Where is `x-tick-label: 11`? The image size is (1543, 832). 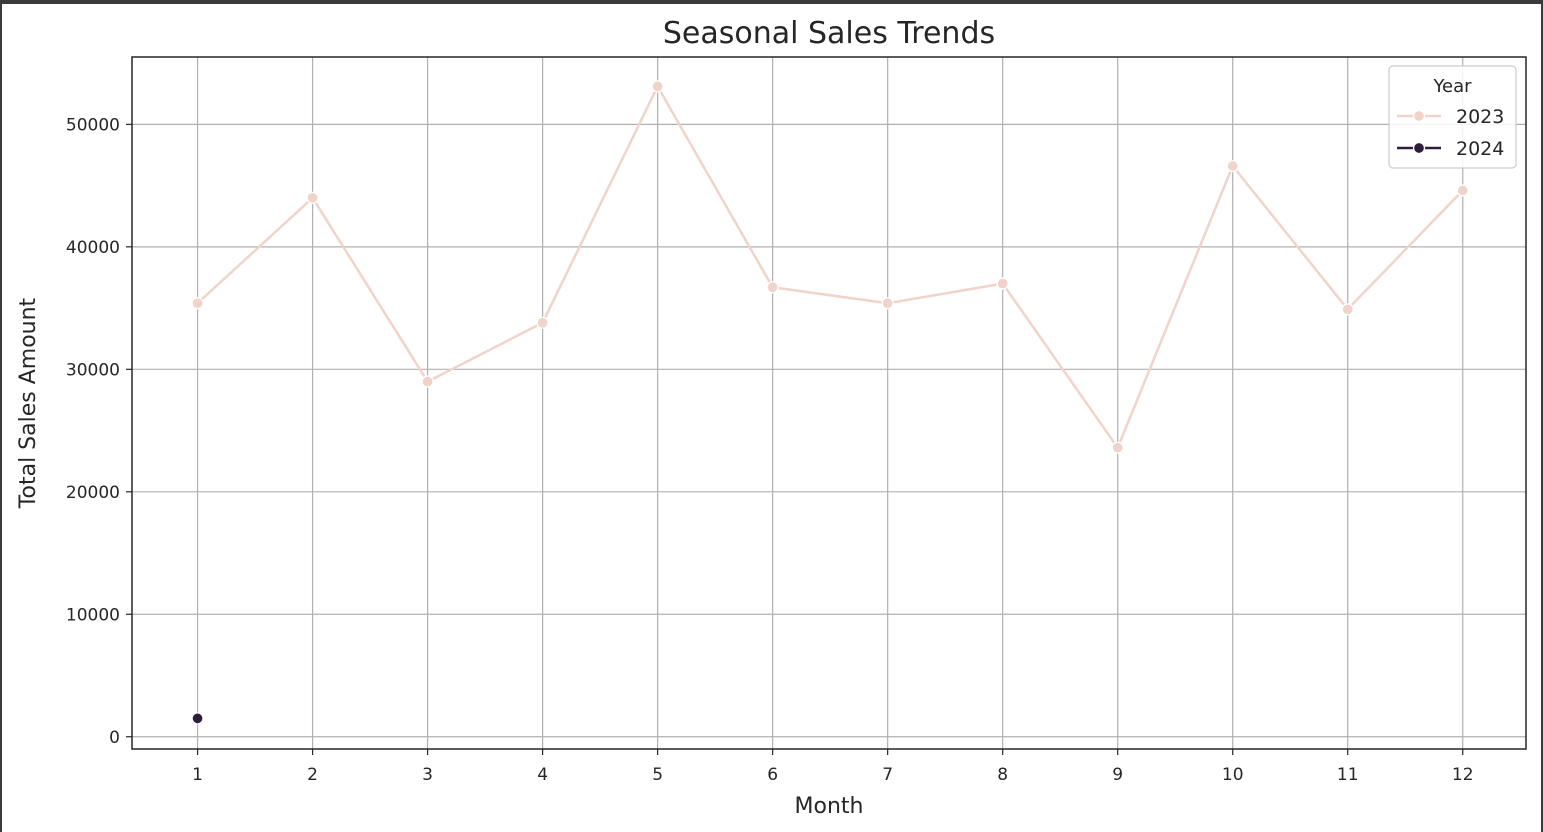 x-tick-label: 11 is located at coordinates (1348, 775).